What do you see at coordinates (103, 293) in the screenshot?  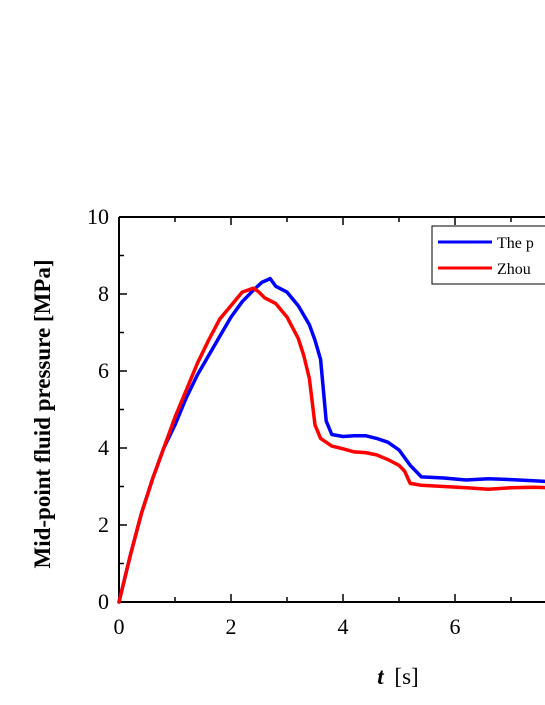 I see `y-tick-label: 8` at bounding box center [103, 293].